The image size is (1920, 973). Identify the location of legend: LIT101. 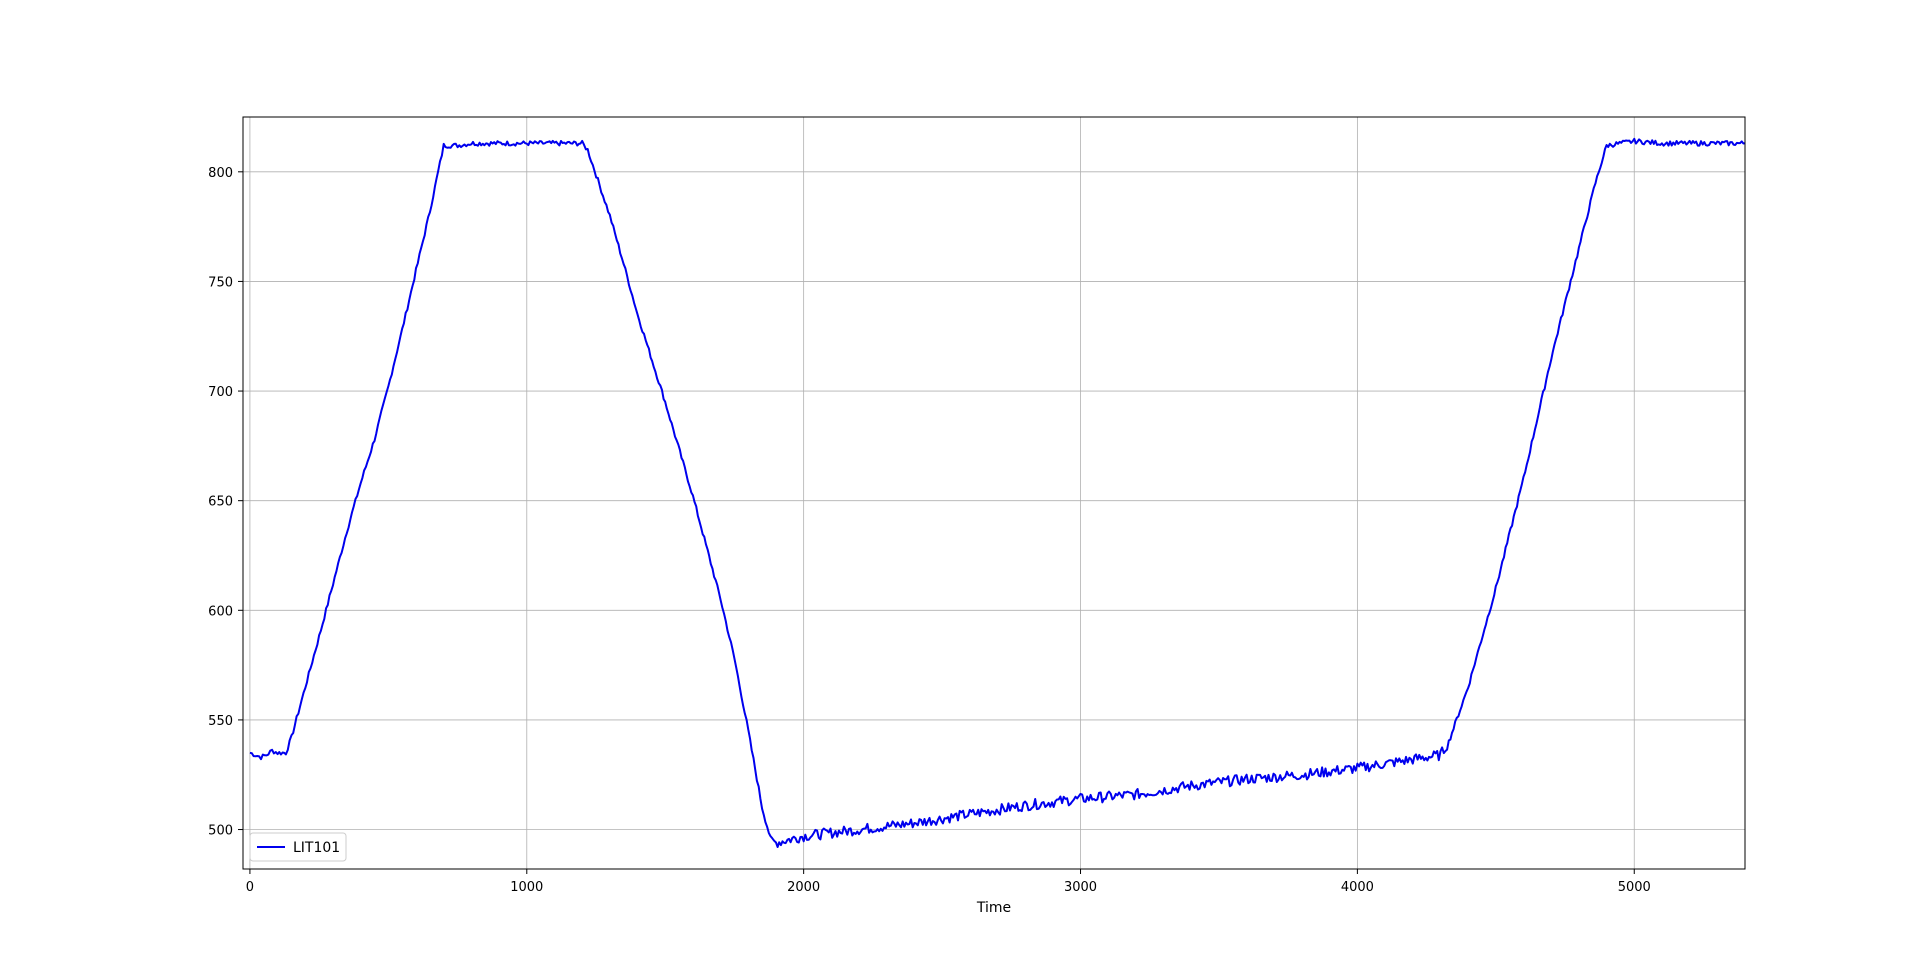
(298, 847).